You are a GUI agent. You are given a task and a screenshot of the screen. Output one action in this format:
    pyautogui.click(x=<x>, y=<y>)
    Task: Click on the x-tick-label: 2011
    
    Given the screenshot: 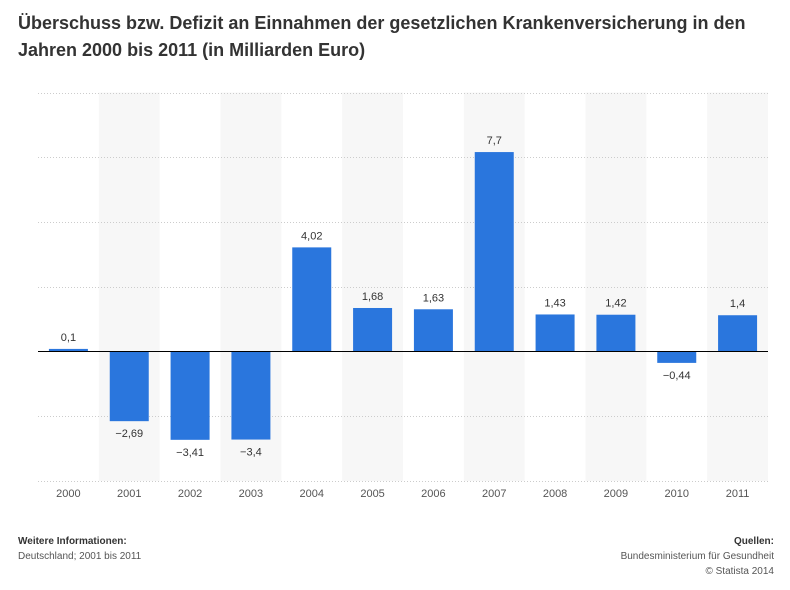 What is the action you would take?
    pyautogui.click(x=738, y=494)
    